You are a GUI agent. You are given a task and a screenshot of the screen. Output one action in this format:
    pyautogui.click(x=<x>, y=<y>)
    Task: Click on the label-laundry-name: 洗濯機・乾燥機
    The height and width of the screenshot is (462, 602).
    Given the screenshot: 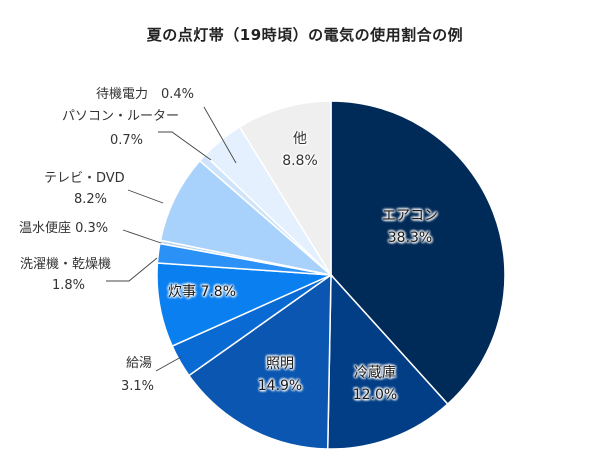 What is the action you would take?
    pyautogui.click(x=66, y=264)
    